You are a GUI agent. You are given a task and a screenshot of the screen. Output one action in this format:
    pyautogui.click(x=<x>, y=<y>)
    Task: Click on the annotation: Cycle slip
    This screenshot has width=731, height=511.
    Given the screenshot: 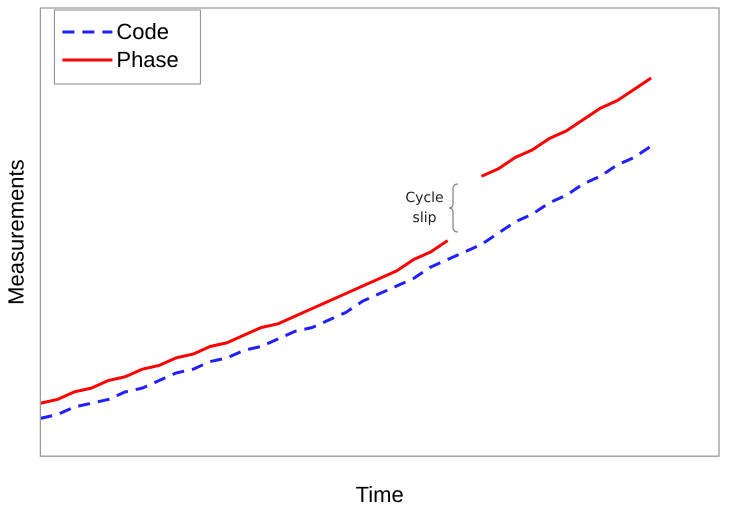 What is the action you would take?
    pyautogui.click(x=424, y=208)
    